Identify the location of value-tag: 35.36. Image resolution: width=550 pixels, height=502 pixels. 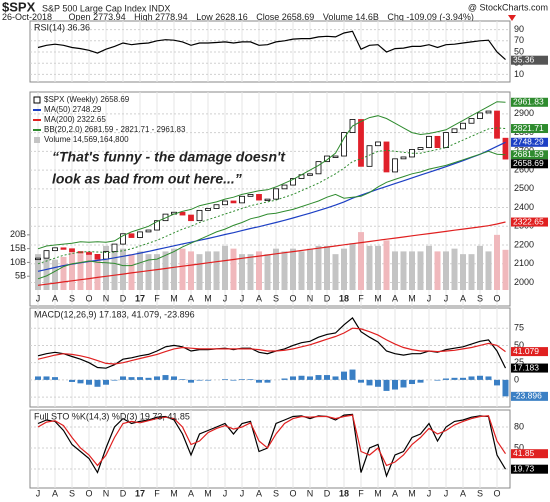
(524, 59).